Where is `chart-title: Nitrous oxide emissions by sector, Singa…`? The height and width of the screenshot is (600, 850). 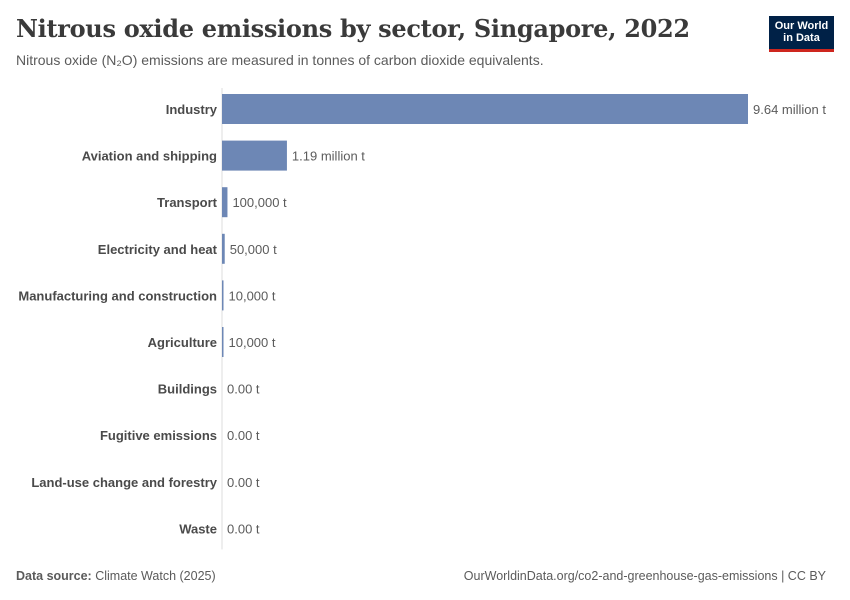 chart-title: Nitrous oxide emissions by sector, Singa… is located at coordinates (353, 28).